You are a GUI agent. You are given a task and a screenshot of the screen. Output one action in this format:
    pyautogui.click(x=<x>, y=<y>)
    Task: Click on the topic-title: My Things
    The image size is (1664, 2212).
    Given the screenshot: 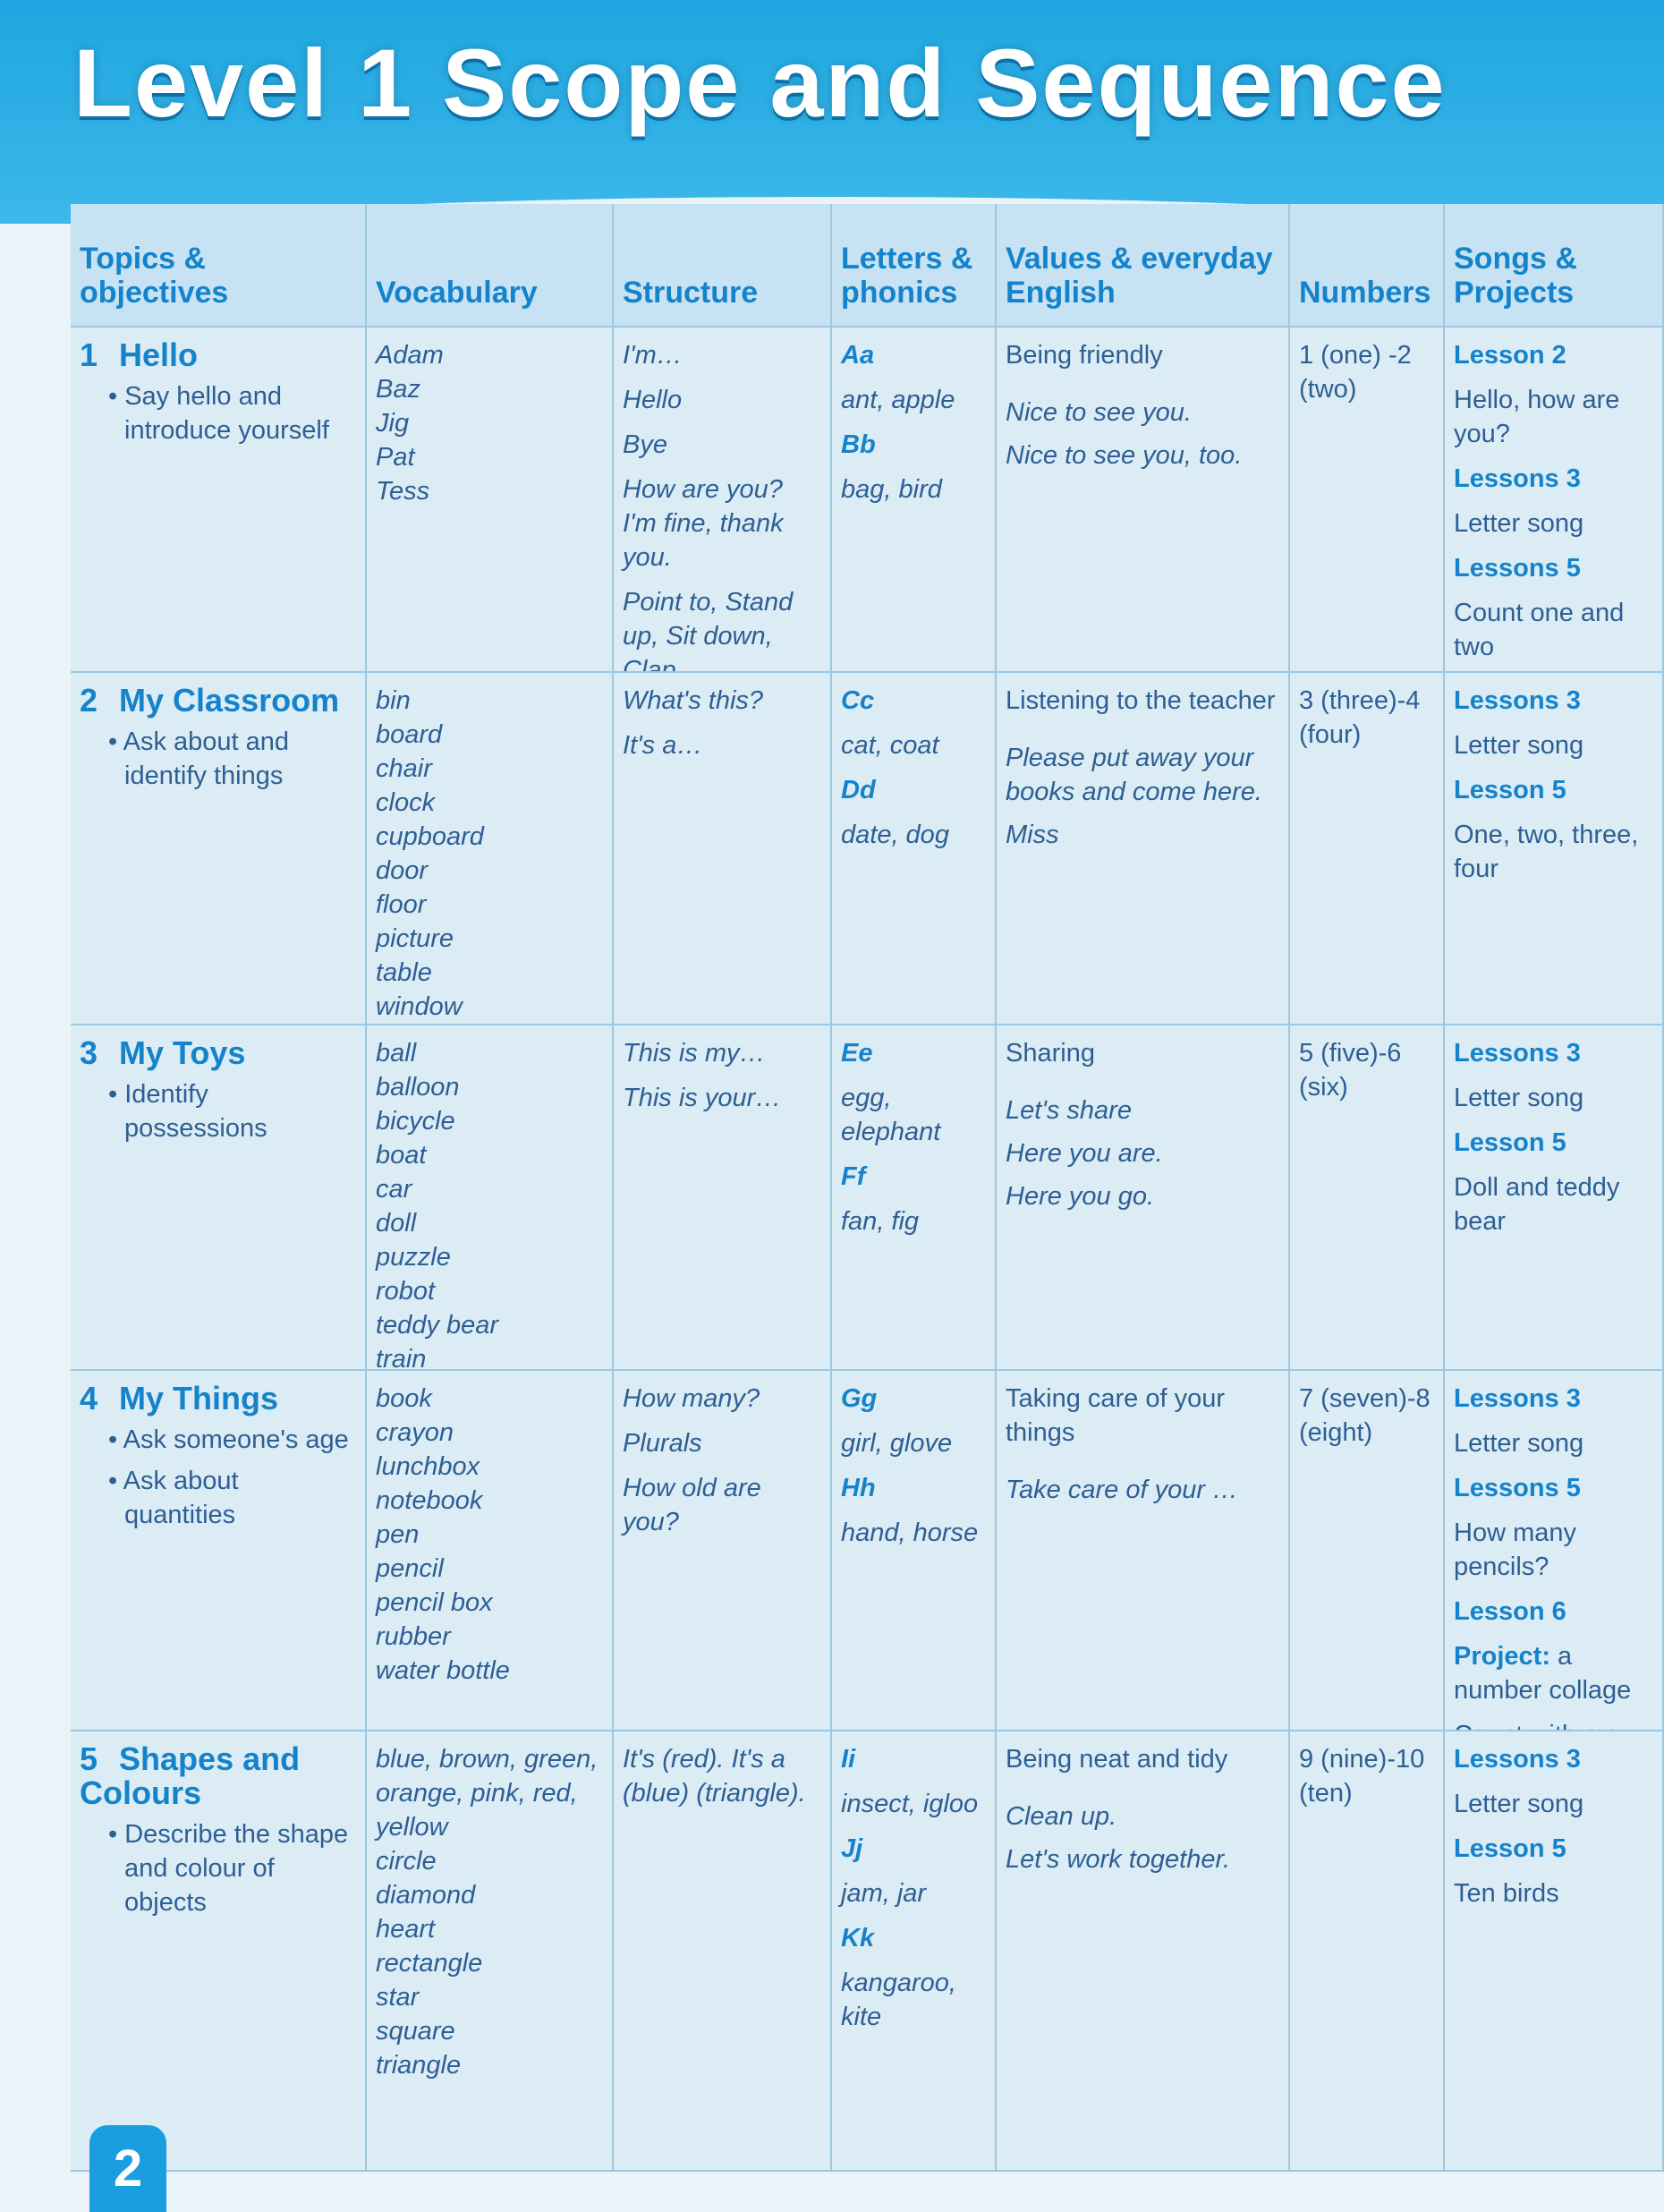 What is the action you would take?
    pyautogui.click(x=199, y=1398)
    